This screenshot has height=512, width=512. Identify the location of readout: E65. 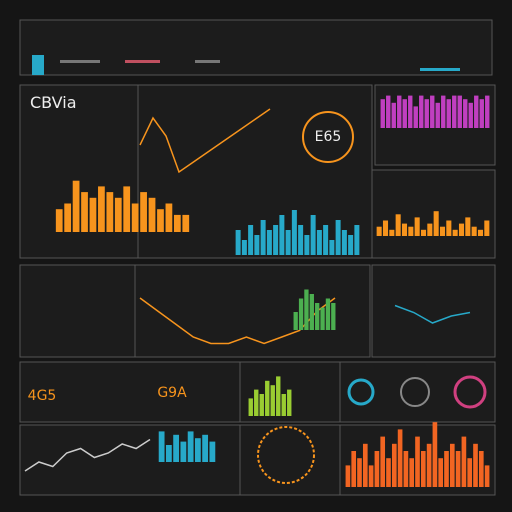
(328, 137).